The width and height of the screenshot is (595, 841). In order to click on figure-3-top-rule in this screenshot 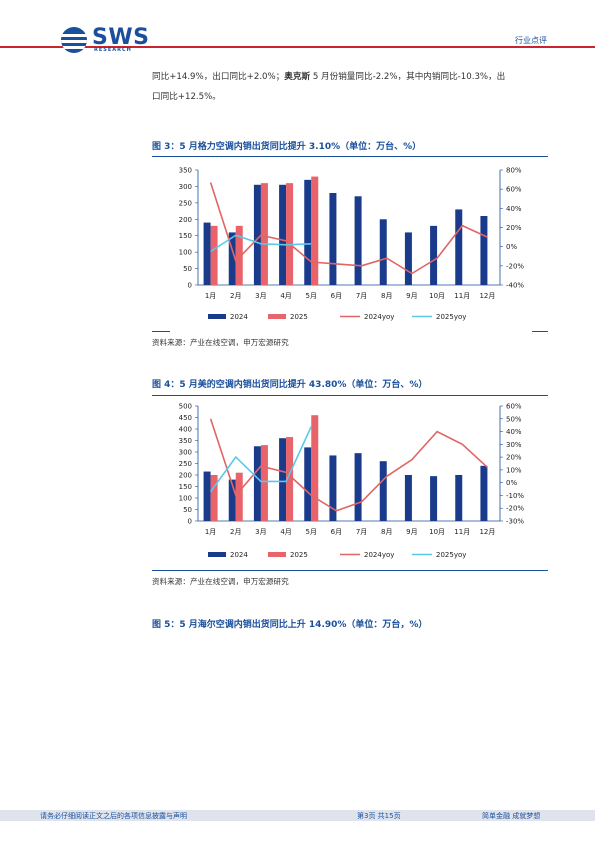, I will do `click(350, 156)`.